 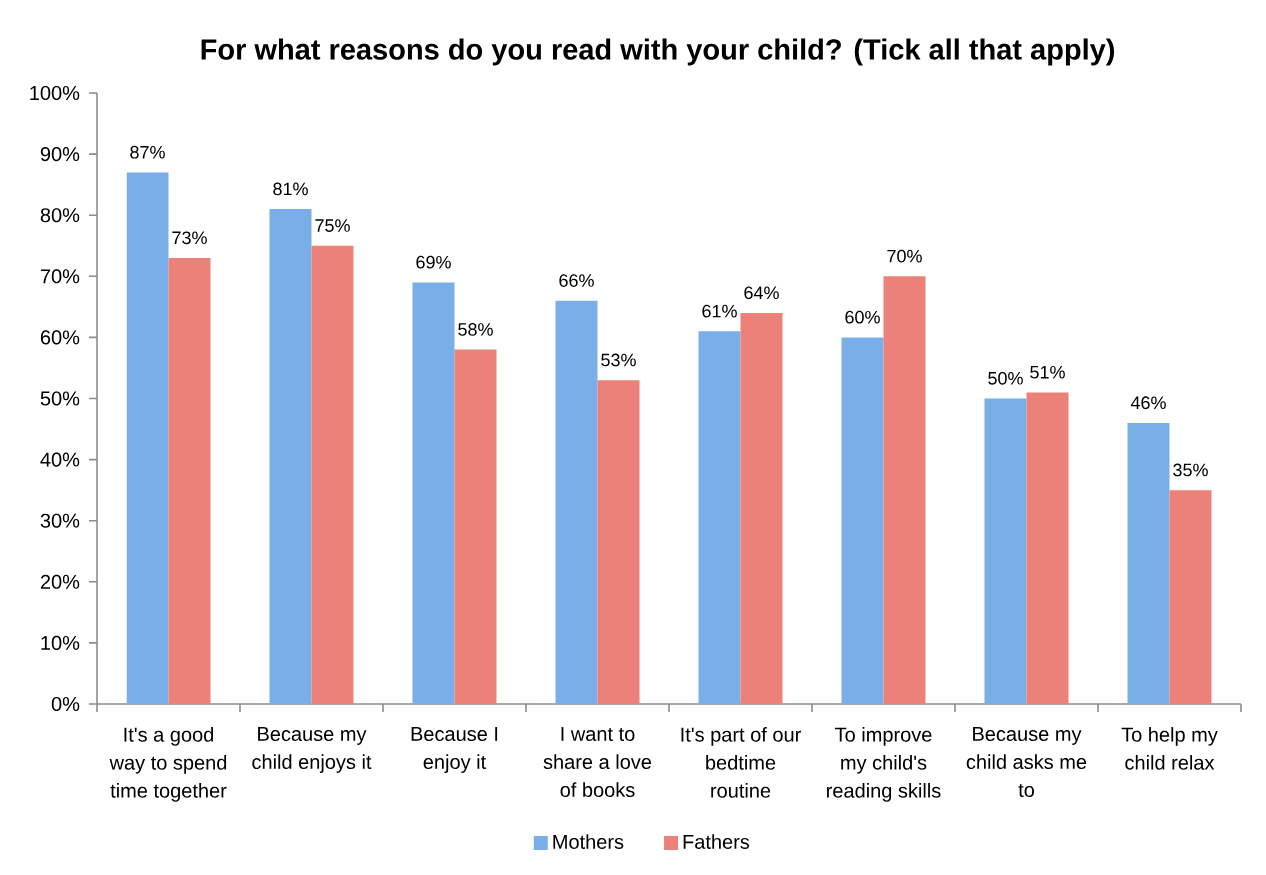 What do you see at coordinates (741, 762) in the screenshot?
I see `x-tick-label: It's part of our bedtime routine` at bounding box center [741, 762].